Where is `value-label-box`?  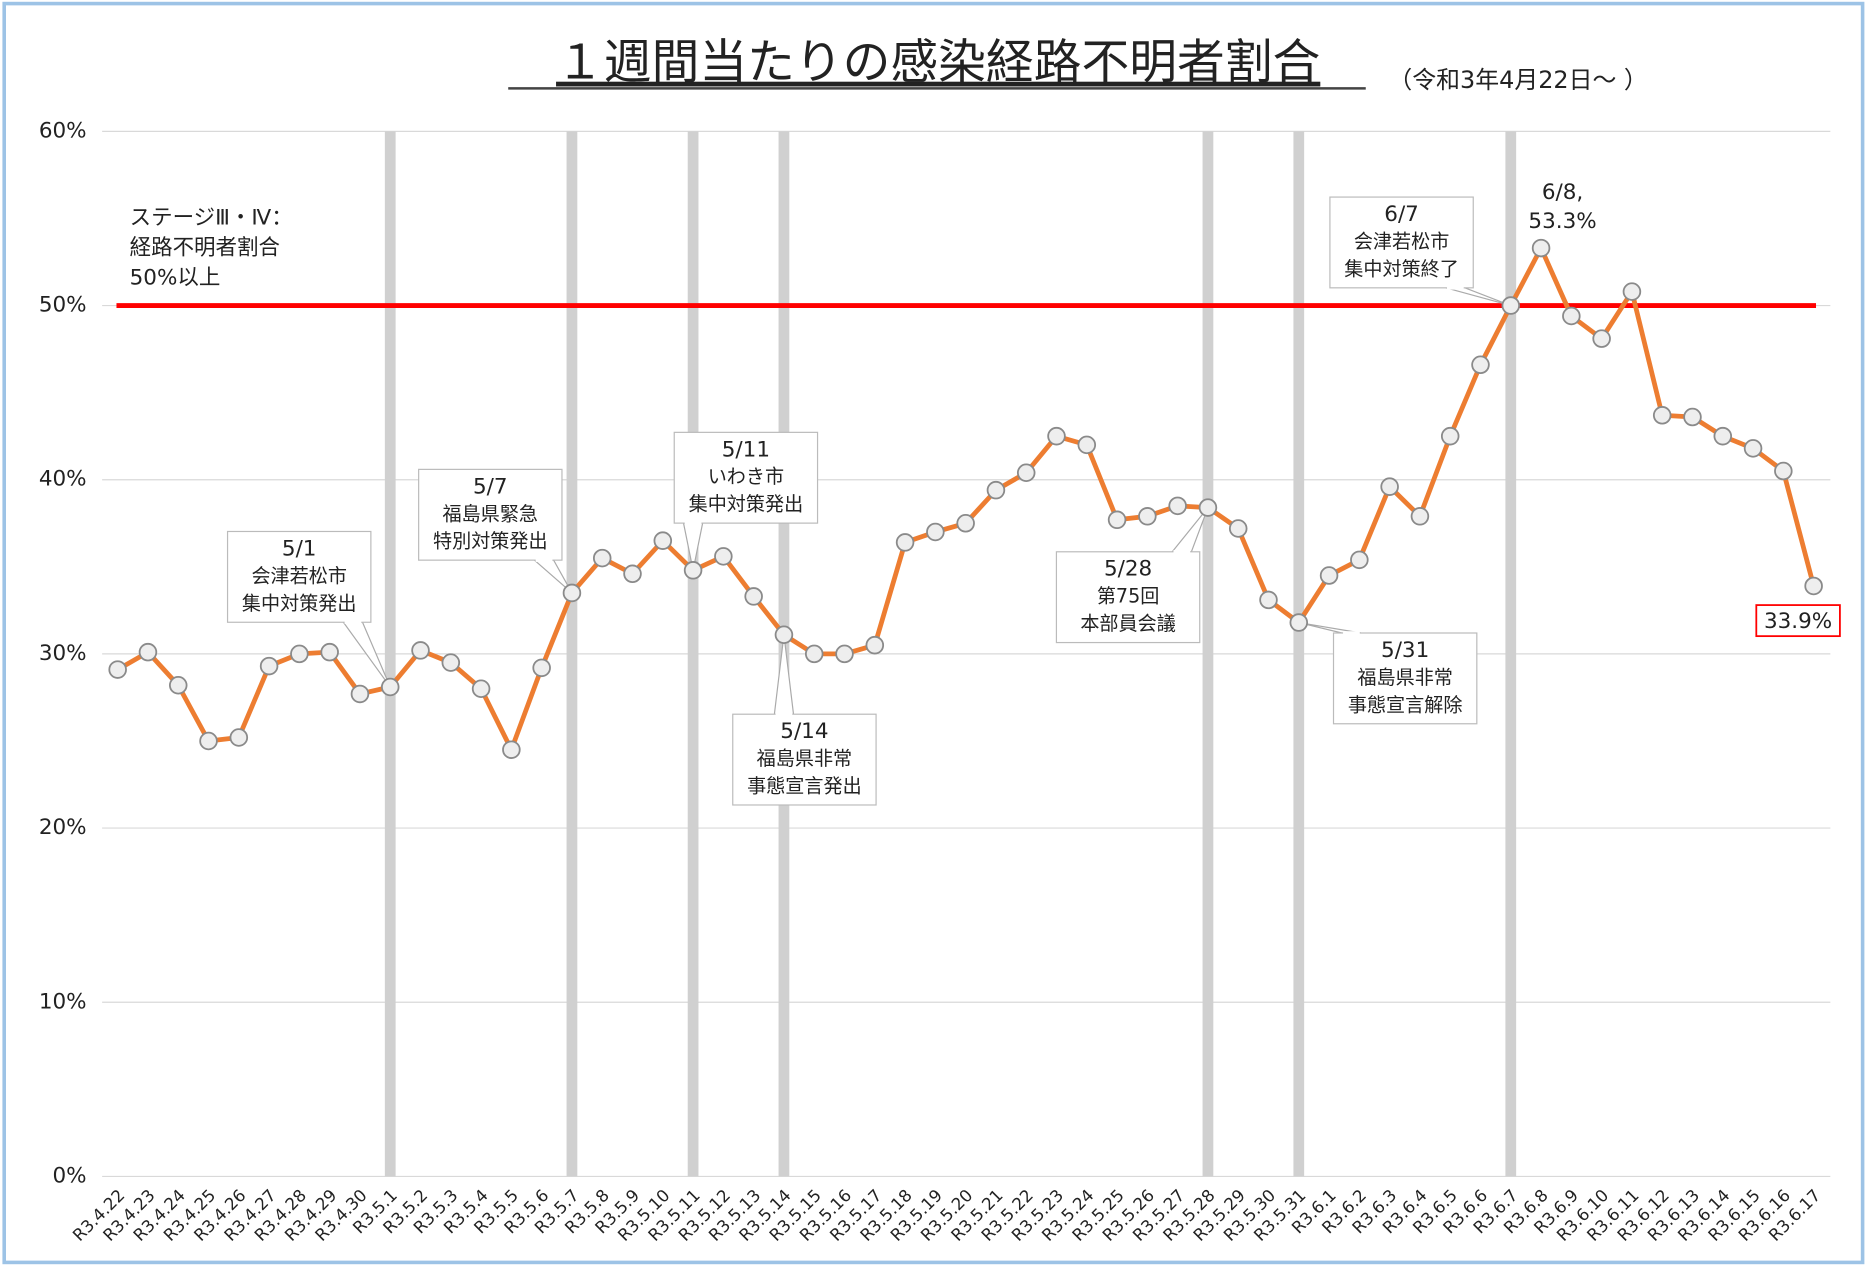
value-label-box is located at coordinates (1798, 621).